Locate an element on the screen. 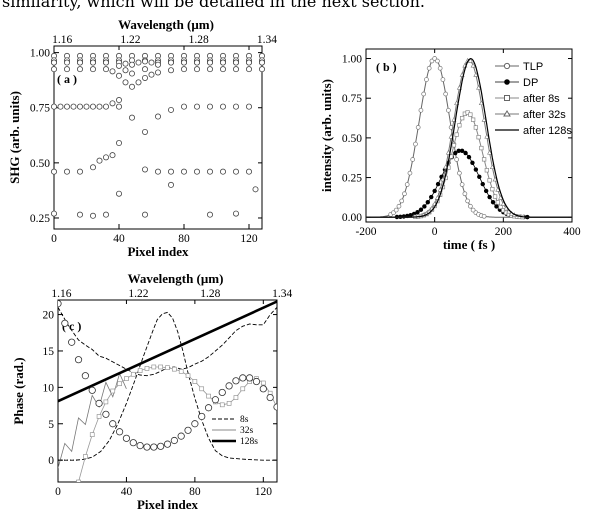 This screenshot has width=611, height=523. x-axis-title: Pixel index is located at coordinates (168, 504).